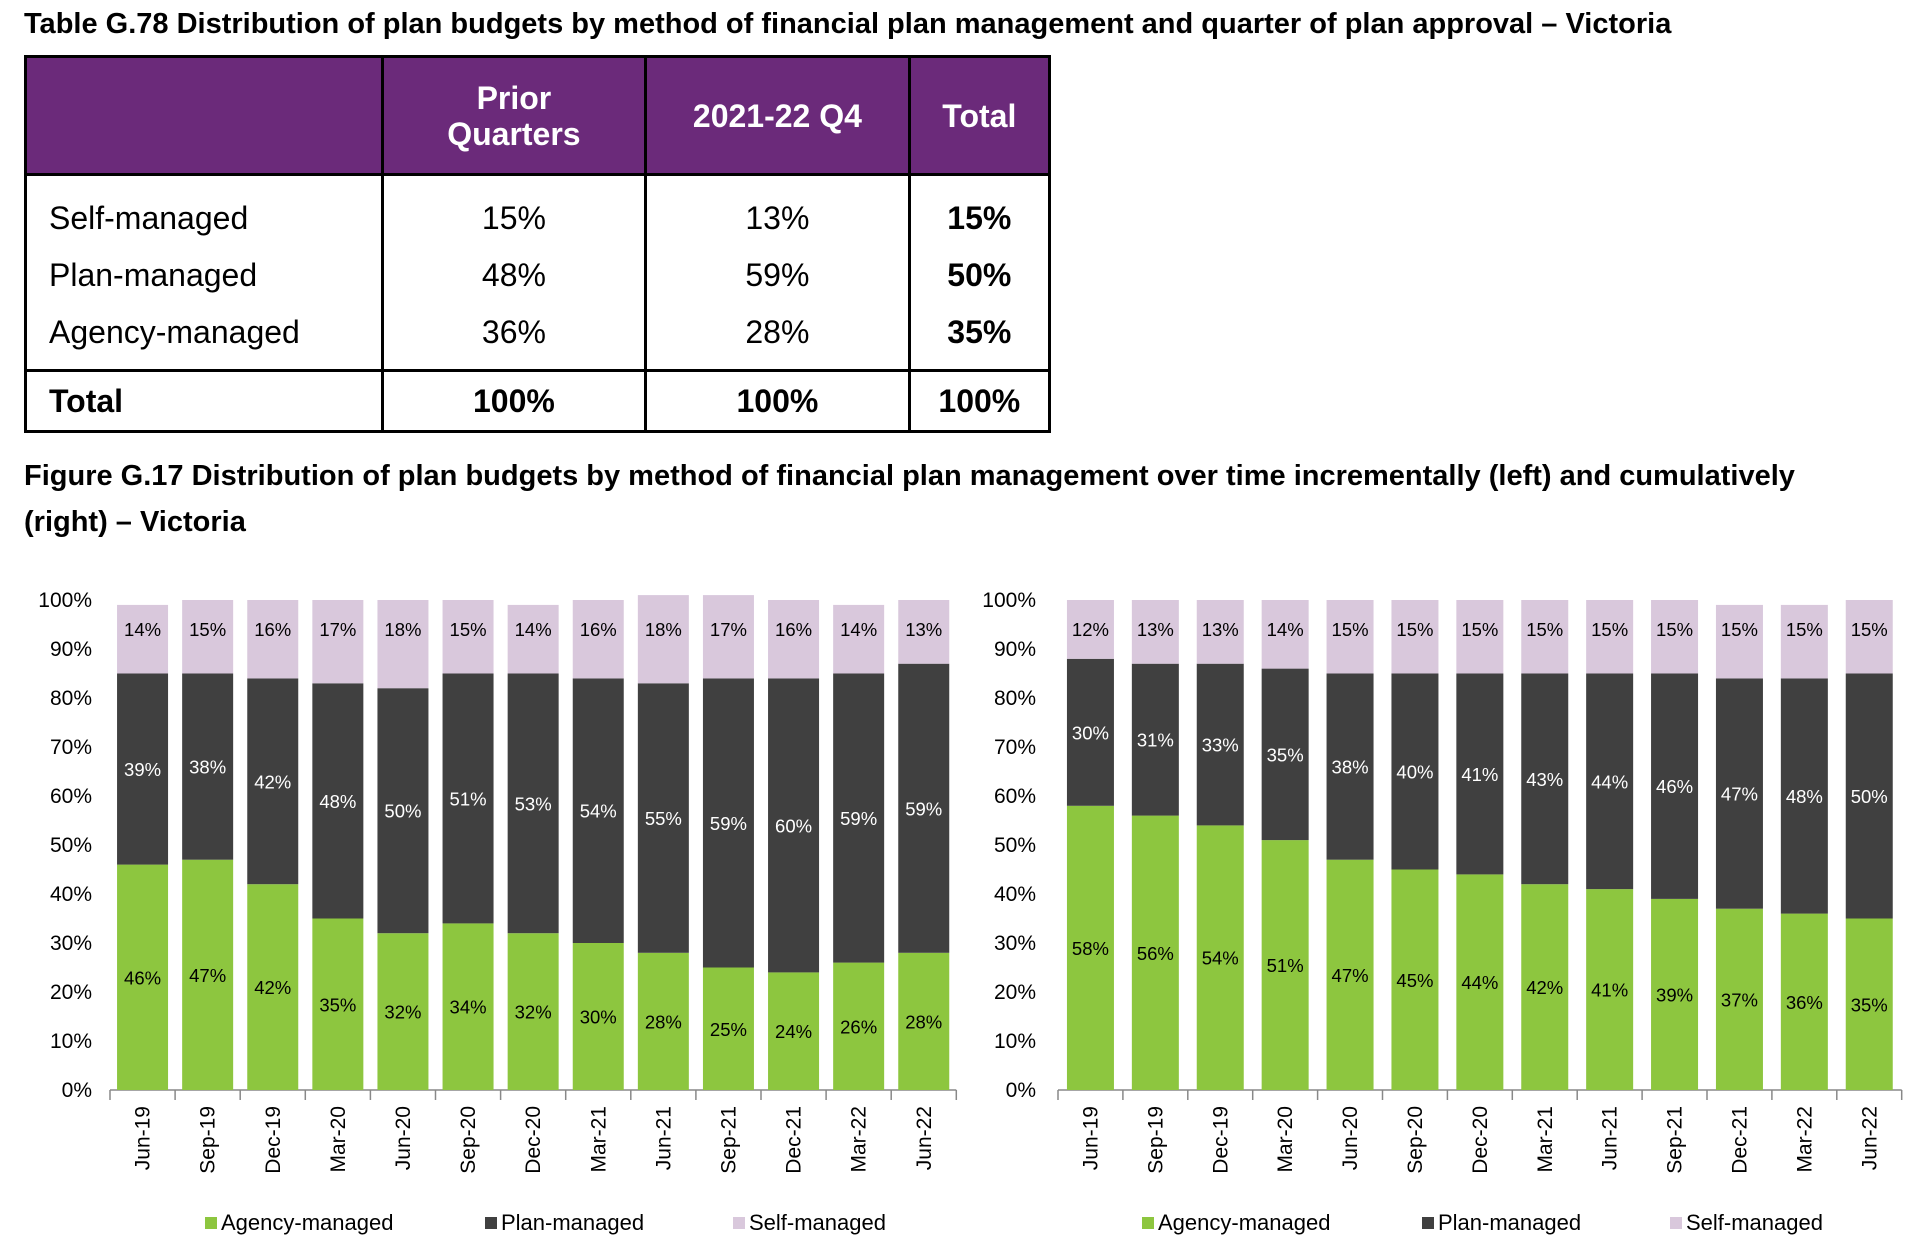  I want to click on data-label: 58%, so click(1090, 948).